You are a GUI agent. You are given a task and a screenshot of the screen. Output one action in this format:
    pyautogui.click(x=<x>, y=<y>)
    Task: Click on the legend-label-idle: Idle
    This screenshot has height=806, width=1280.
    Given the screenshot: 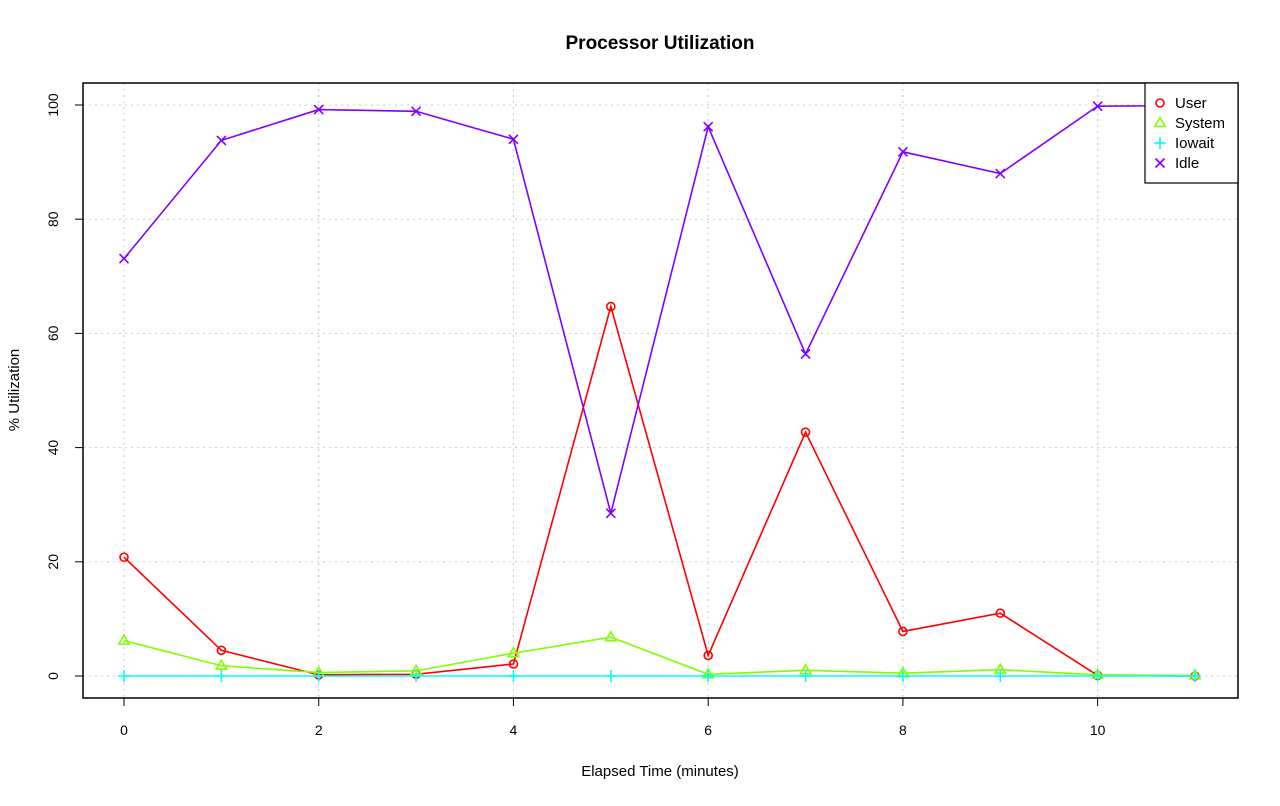 What is the action you would take?
    pyautogui.click(x=1187, y=163)
    